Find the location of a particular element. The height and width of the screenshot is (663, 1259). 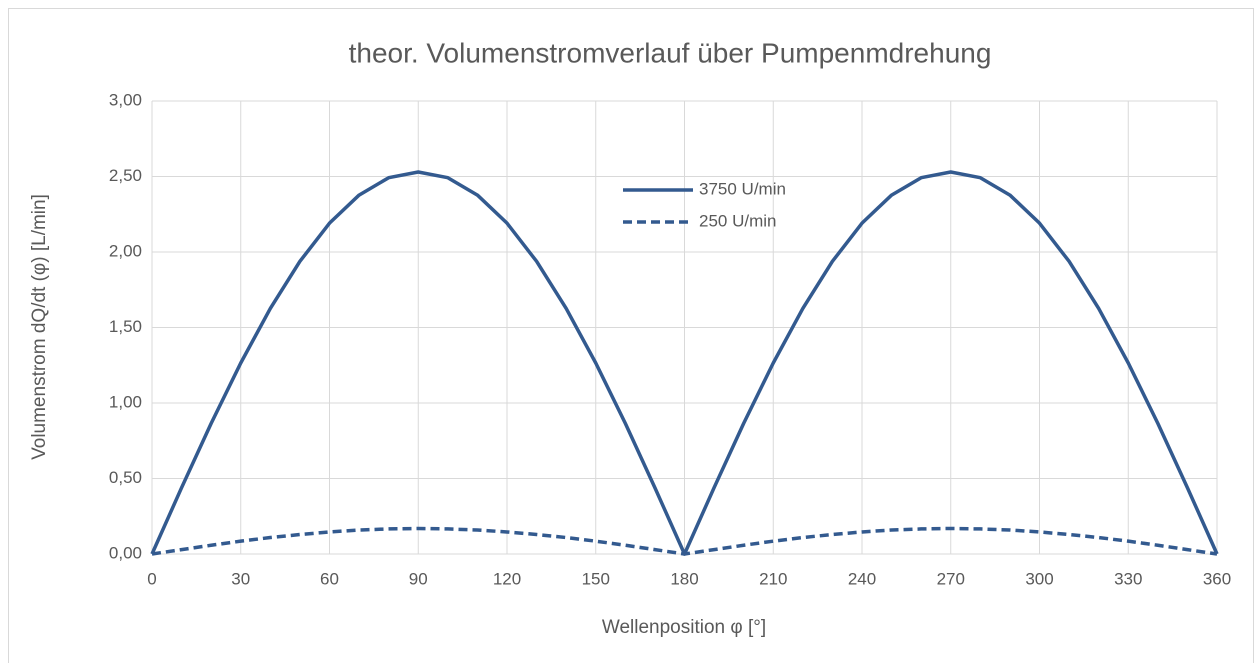

x-tick-label: 180 is located at coordinates (684, 578).